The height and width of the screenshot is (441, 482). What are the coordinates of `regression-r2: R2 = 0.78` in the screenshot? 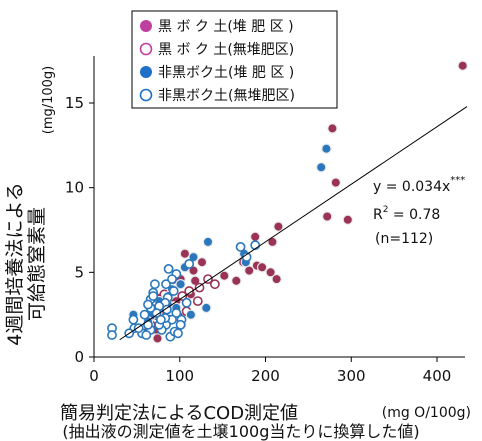 It's located at (406, 214).